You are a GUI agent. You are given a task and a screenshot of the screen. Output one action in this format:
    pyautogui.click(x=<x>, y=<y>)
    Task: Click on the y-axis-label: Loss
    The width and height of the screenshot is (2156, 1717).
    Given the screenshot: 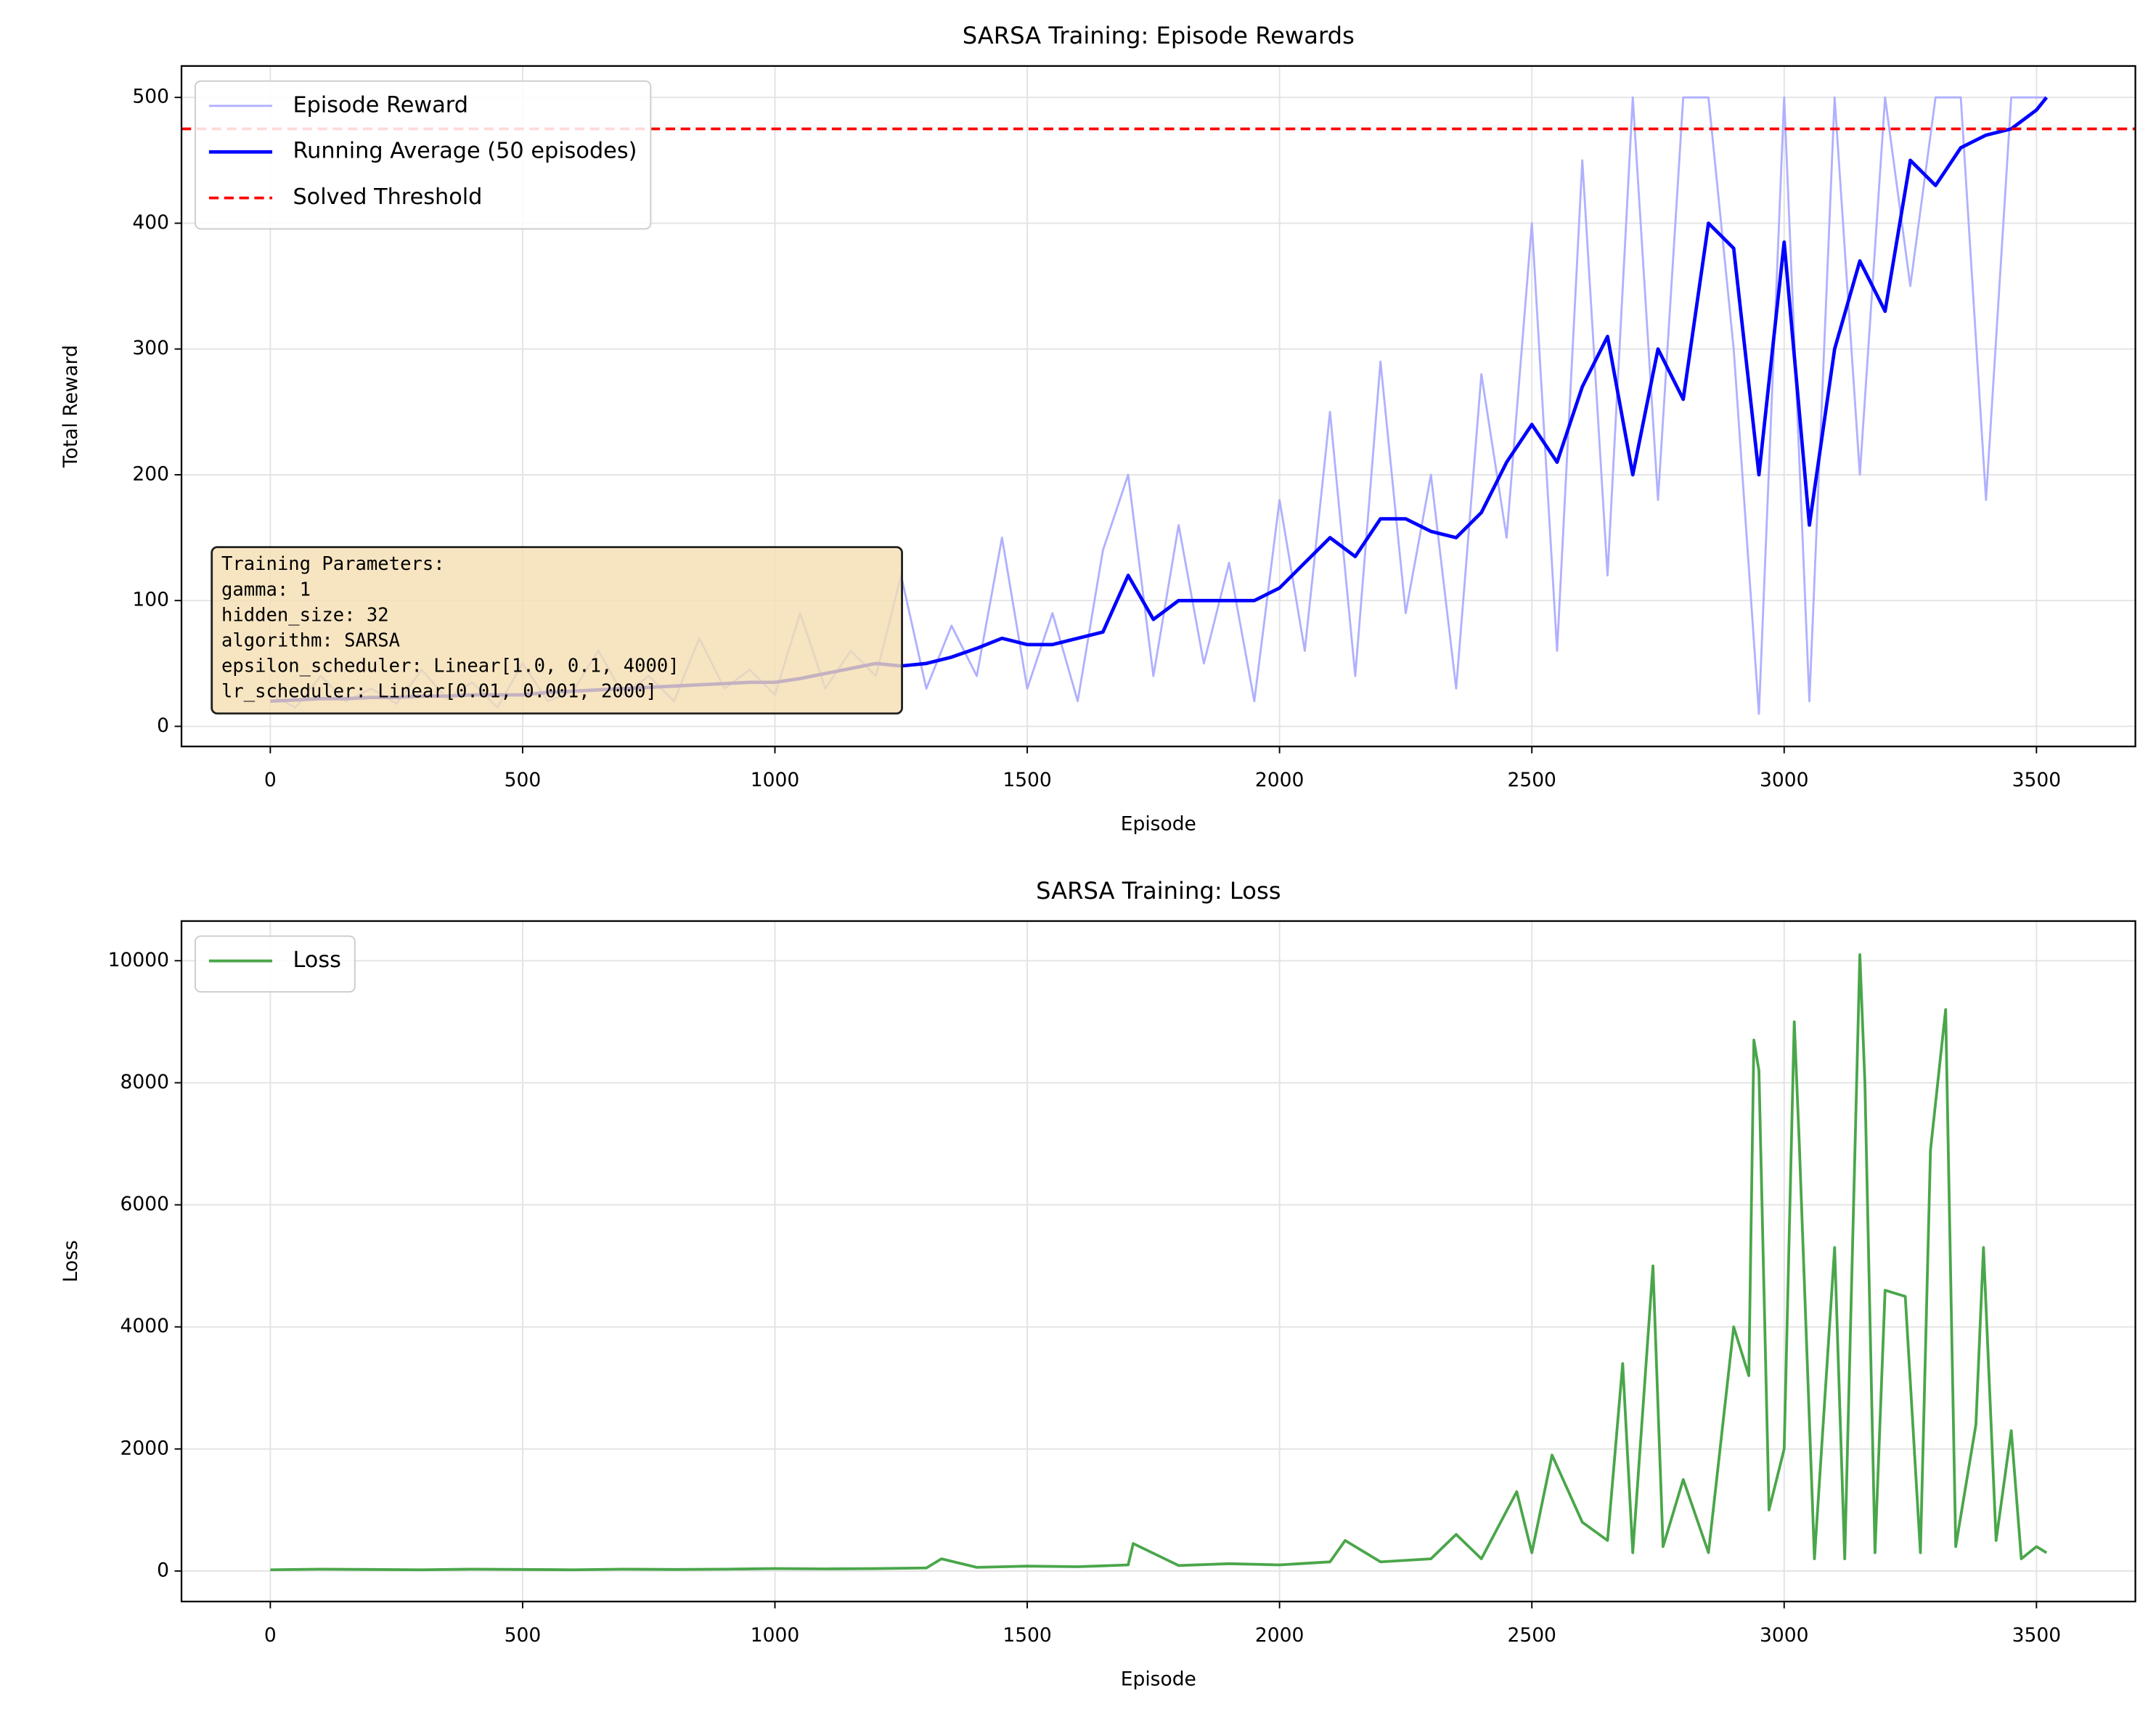 What is the action you would take?
    pyautogui.click(x=71, y=1261)
    